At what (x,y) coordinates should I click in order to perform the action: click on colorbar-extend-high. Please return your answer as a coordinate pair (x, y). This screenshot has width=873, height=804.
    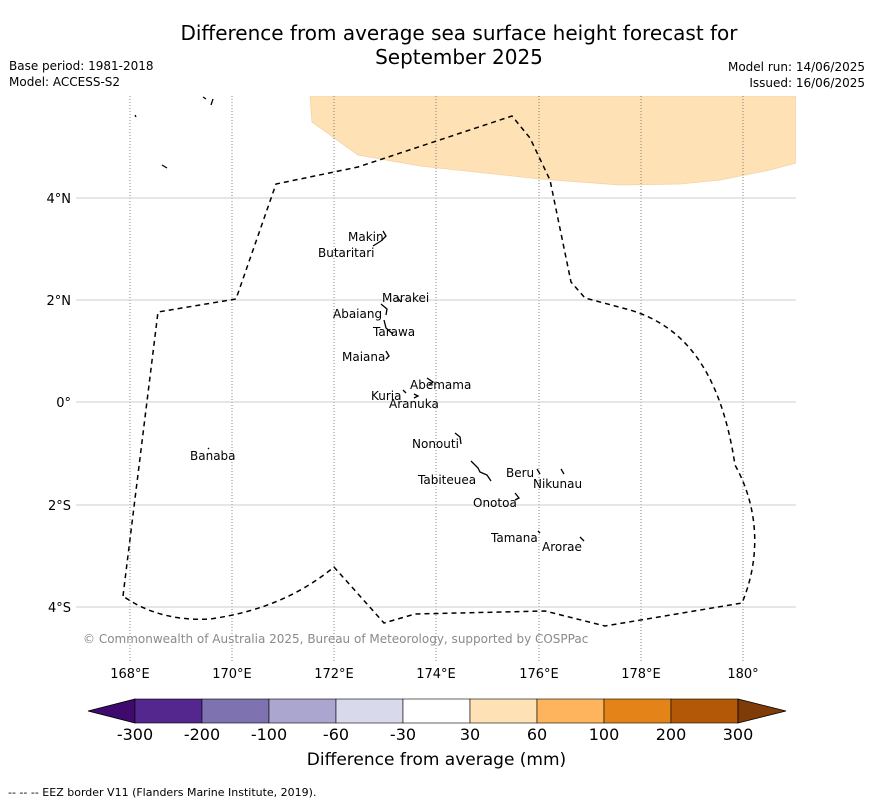
    Looking at the image, I should click on (762, 711).